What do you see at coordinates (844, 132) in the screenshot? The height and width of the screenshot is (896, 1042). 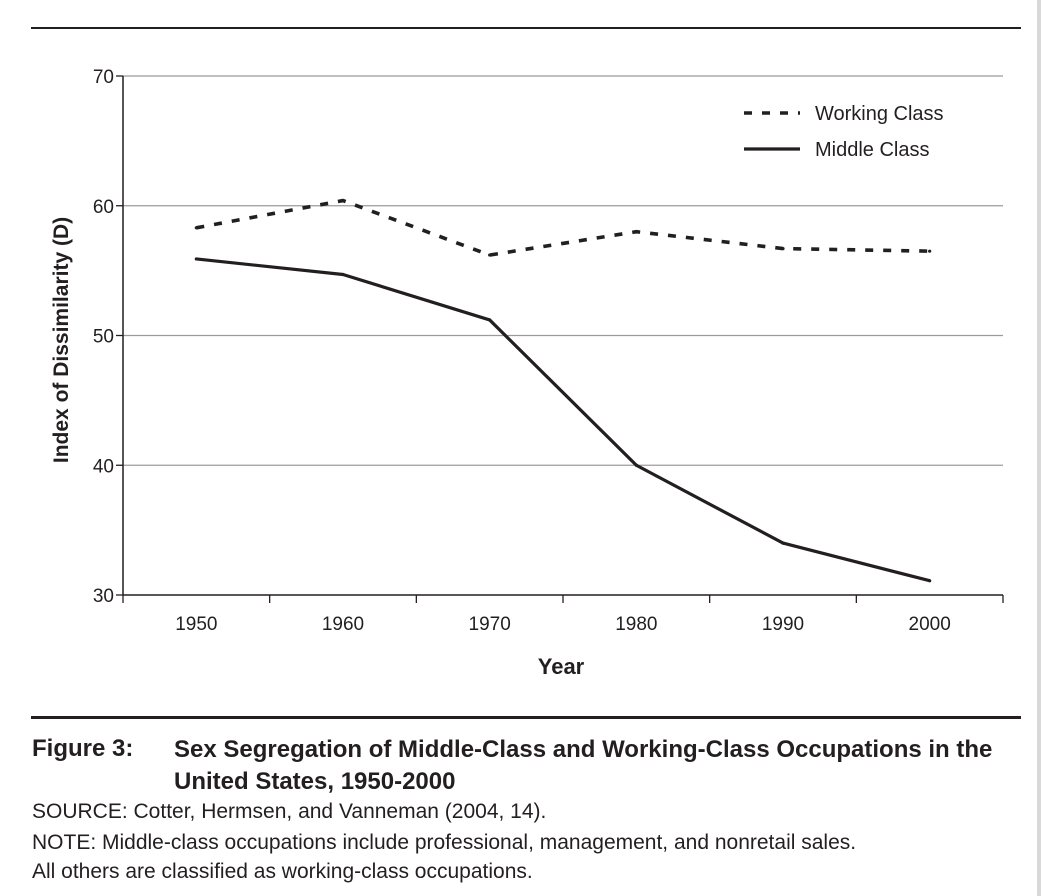 I see `legend: Working Class Middle Class` at bounding box center [844, 132].